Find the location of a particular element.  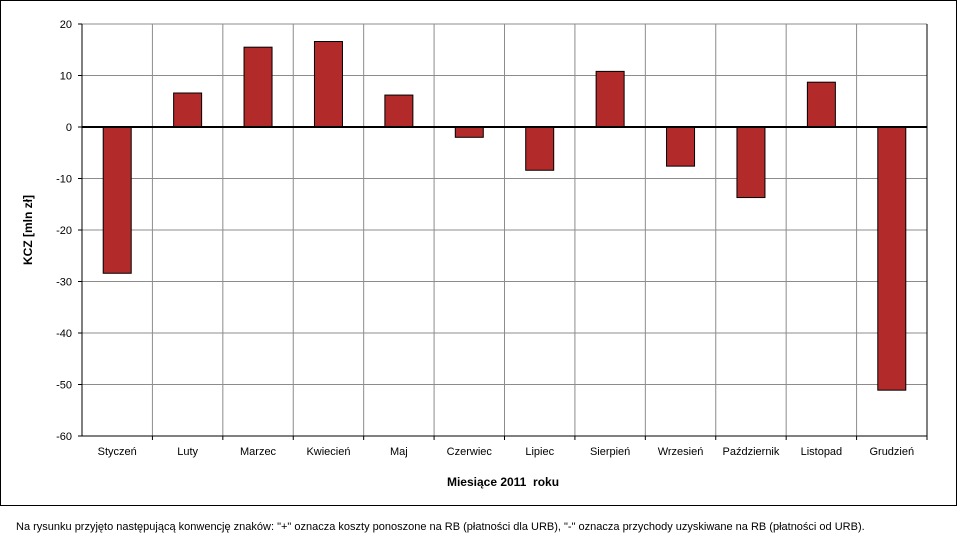

y-tick-label: 10 is located at coordinates (66, 77).